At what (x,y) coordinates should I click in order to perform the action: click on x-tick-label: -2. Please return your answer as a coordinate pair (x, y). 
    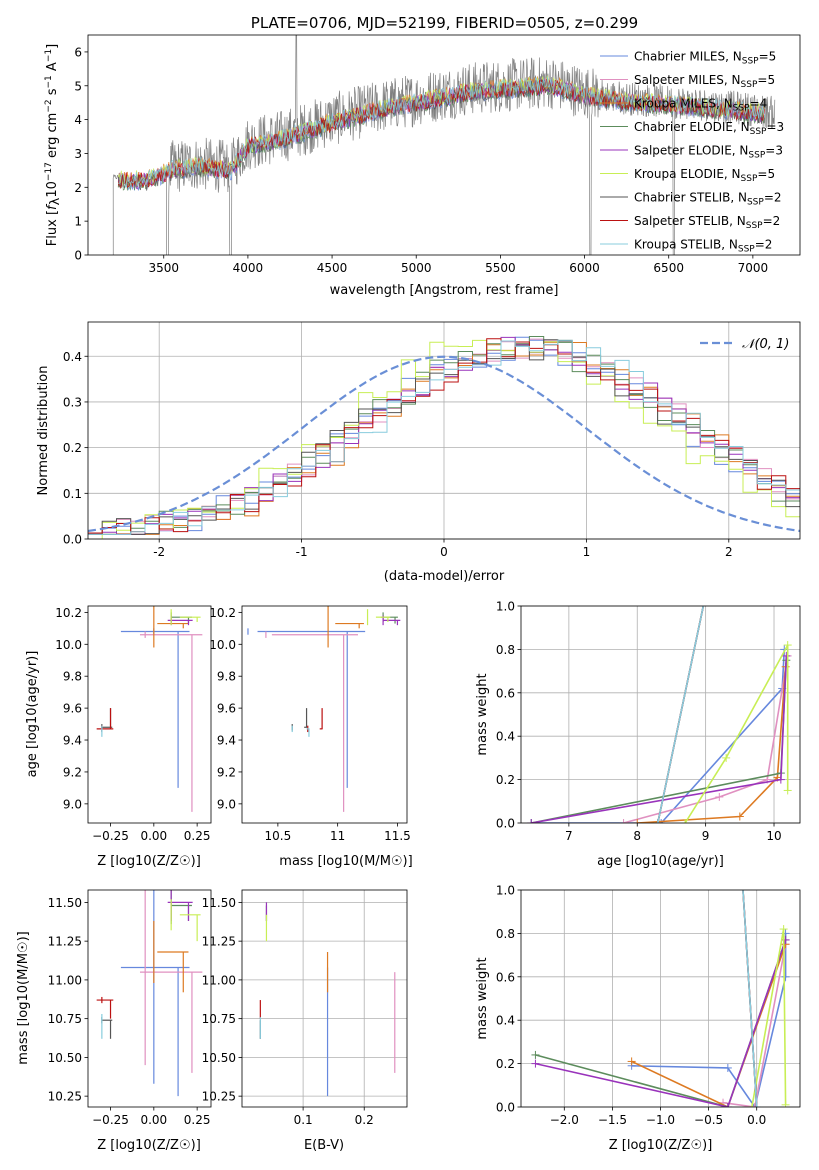
    Looking at the image, I should click on (159, 552).